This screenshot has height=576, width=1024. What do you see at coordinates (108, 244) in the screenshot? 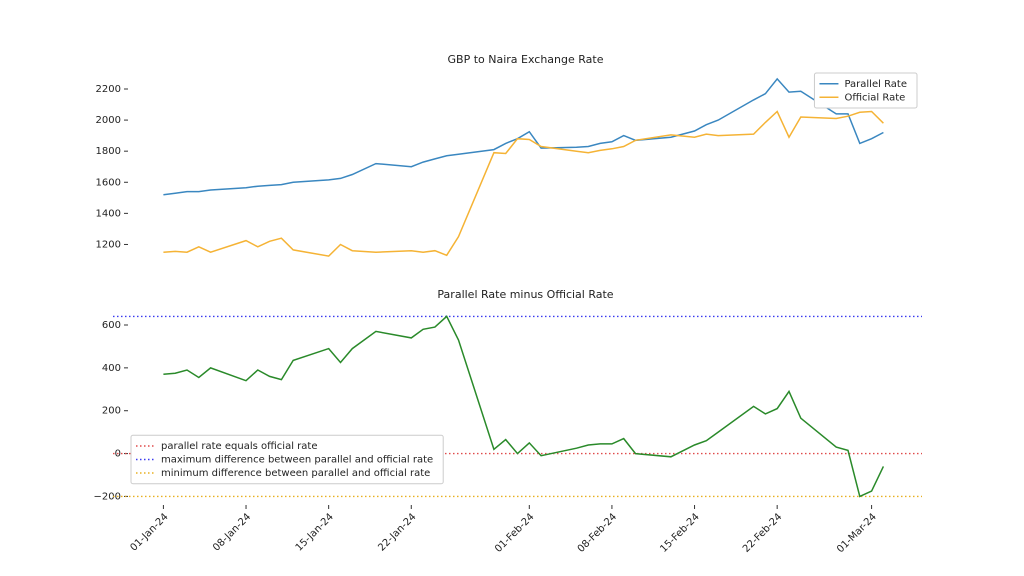
I see `y-tick-label: 1200` at bounding box center [108, 244].